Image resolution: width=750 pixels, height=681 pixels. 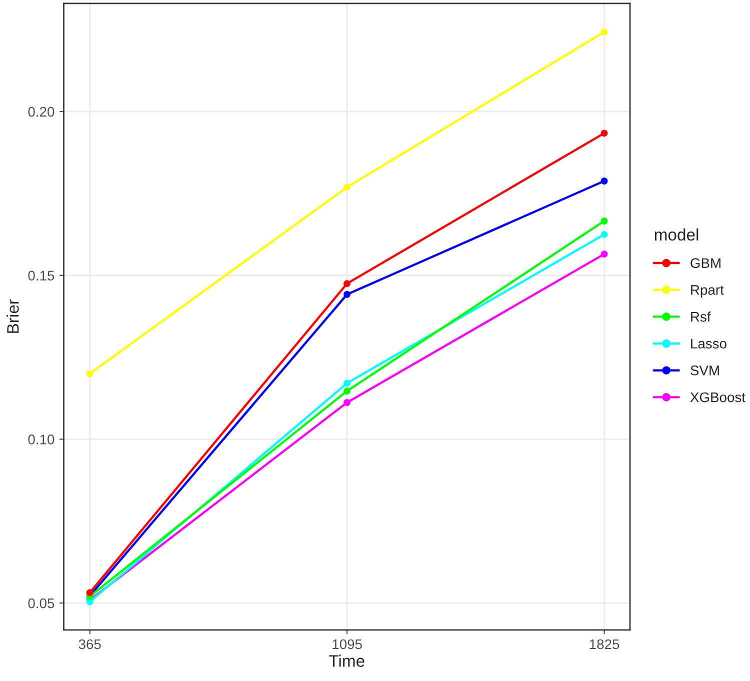 I want to click on legend-label: SVM, so click(x=704, y=371).